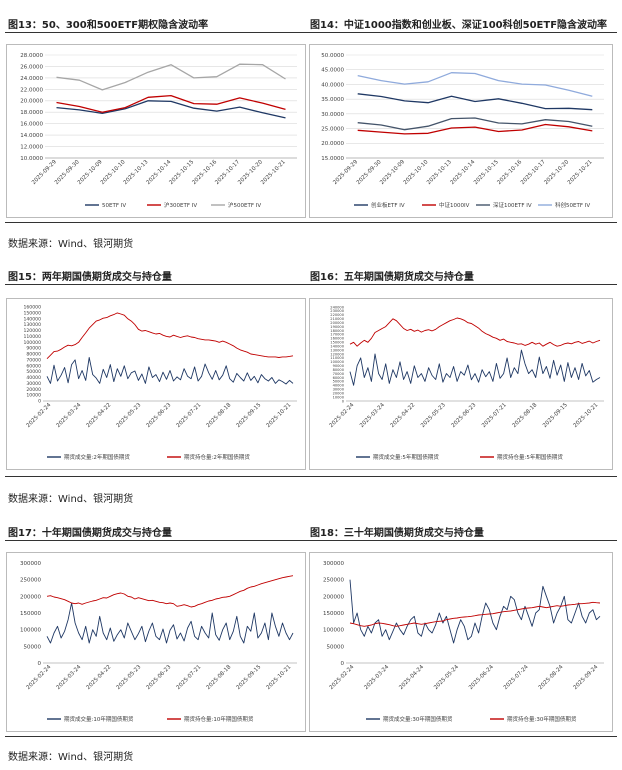  I want to click on y-tick-label: 26.0000, so click(31, 67).